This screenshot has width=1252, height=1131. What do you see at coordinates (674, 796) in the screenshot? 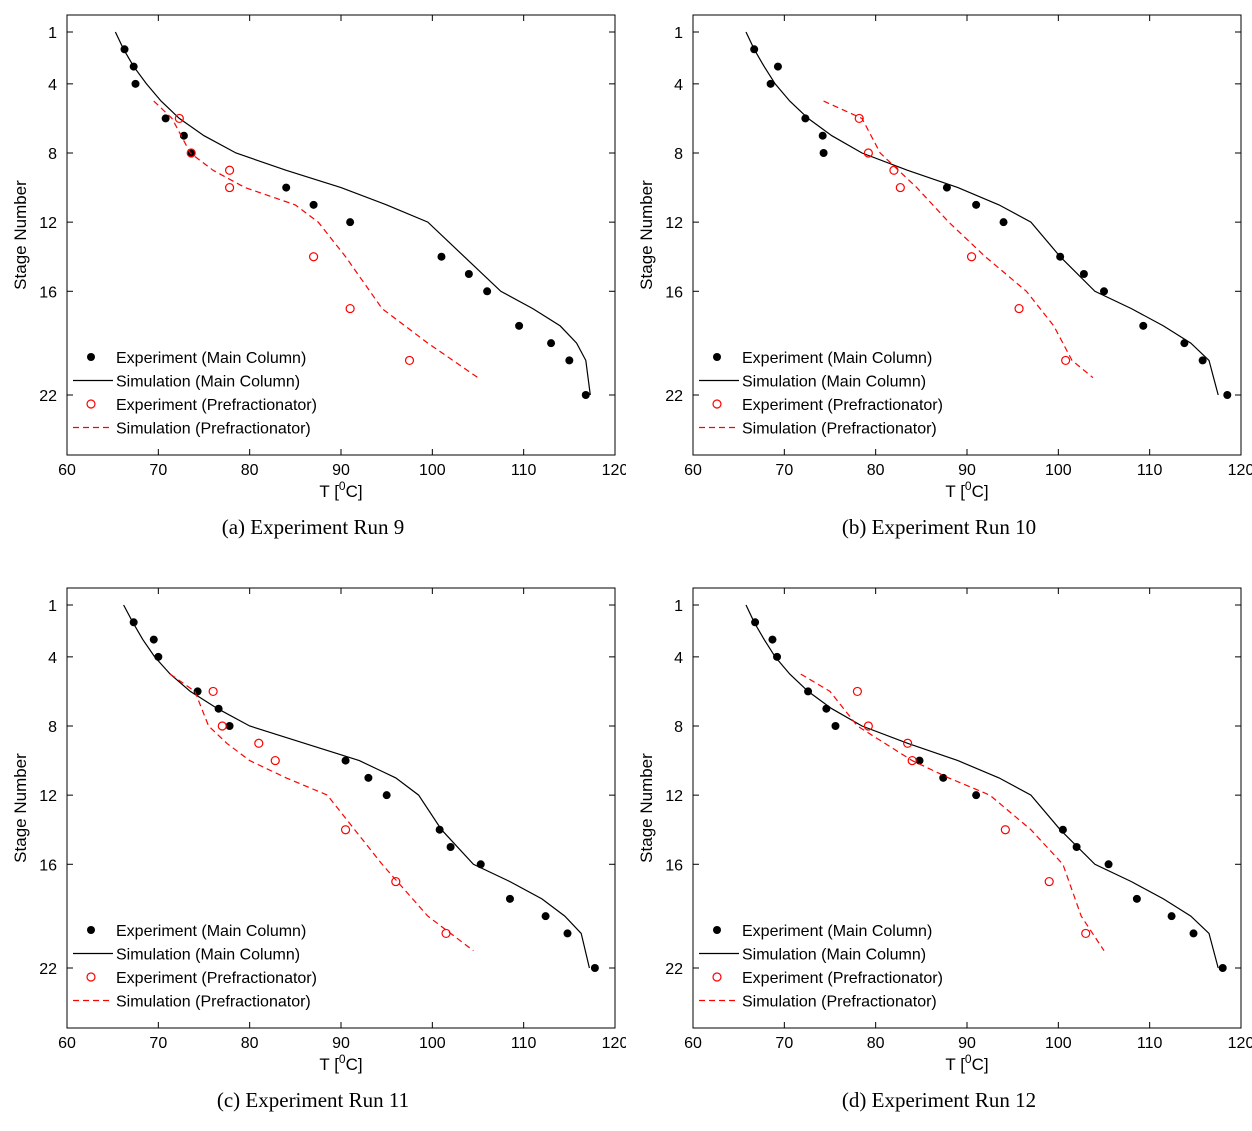
I see `y-tick-label: 12` at bounding box center [674, 796].